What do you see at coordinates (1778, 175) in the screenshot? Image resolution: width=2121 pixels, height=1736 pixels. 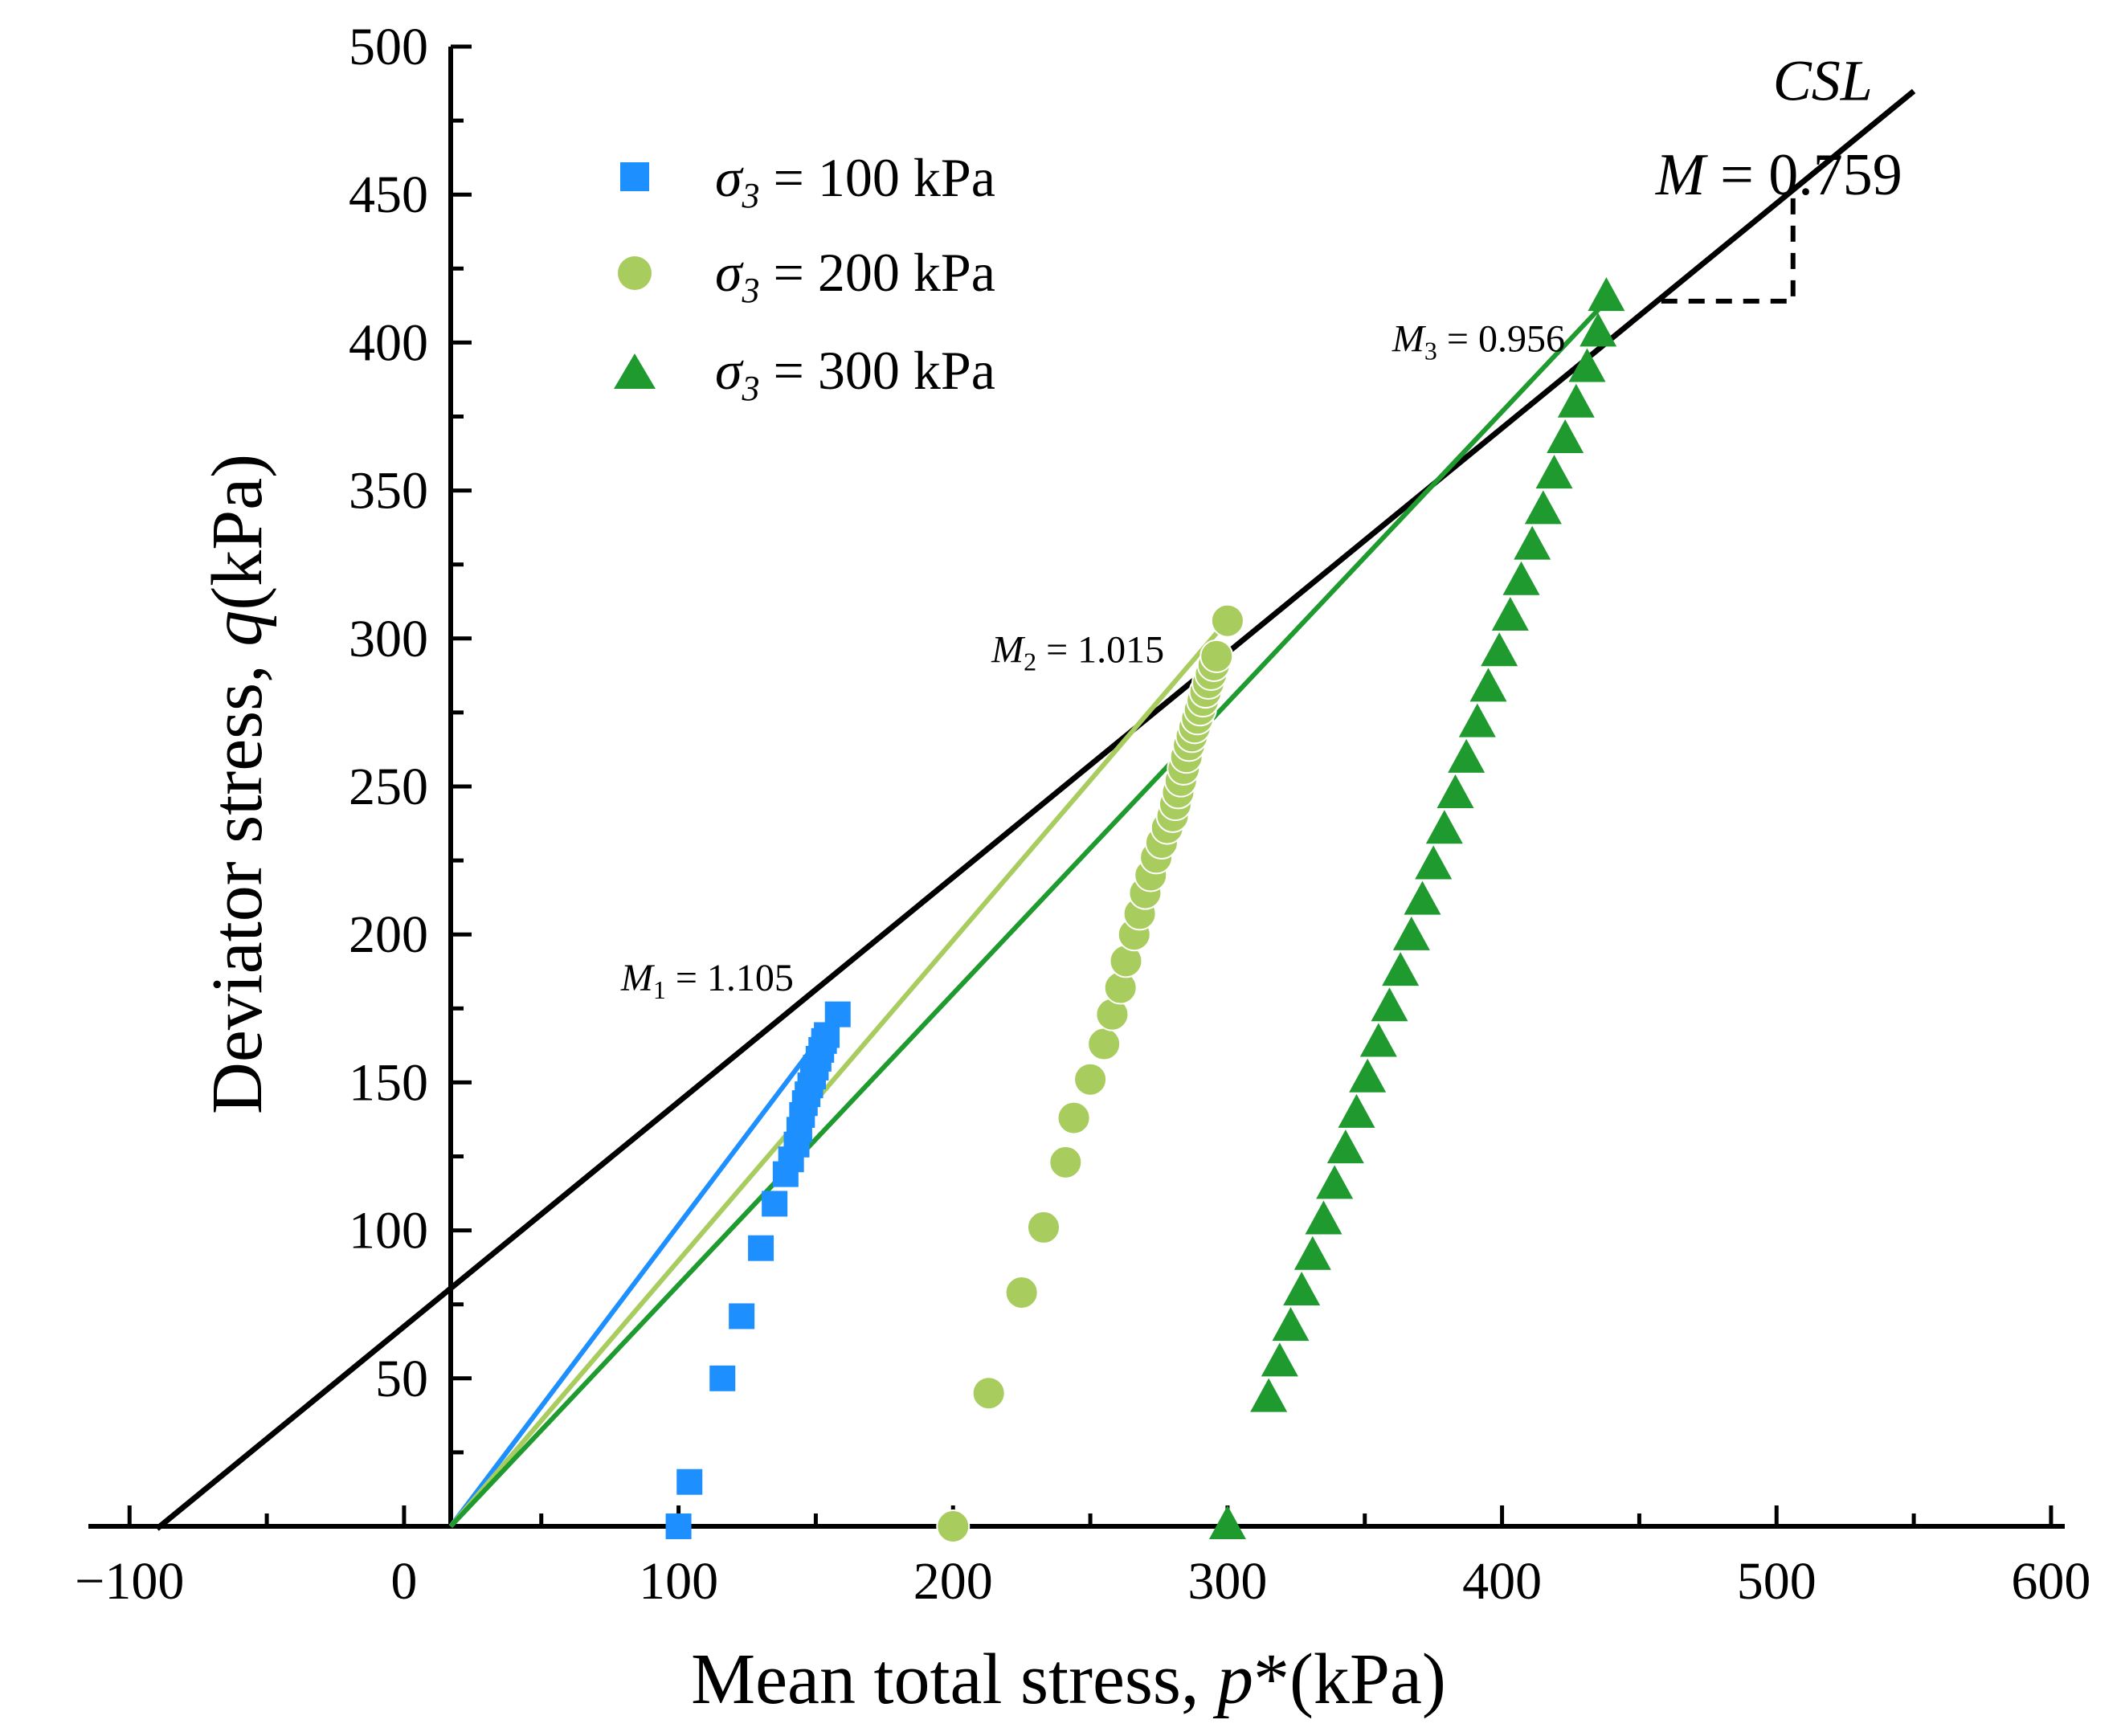 I see `csl-slope-label: M = 0.759` at bounding box center [1778, 175].